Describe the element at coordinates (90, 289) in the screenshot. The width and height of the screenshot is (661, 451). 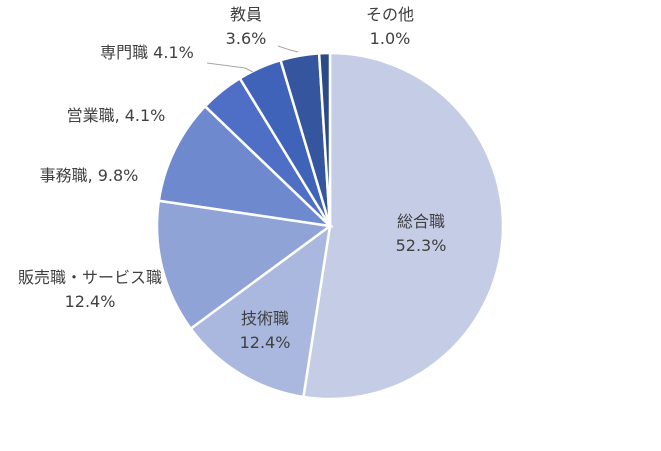
I see `data-label: 販売職・サービス職 12.4%` at that location.